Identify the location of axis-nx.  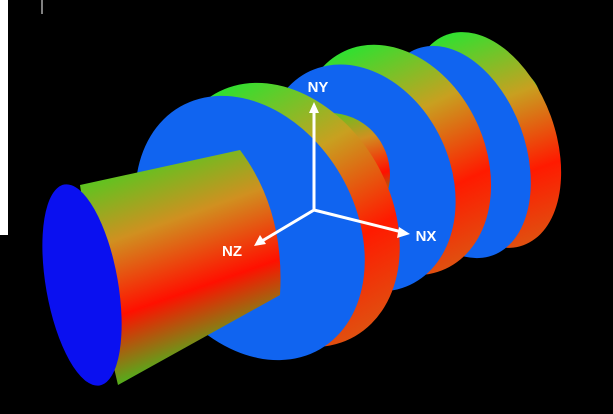
(358, 221).